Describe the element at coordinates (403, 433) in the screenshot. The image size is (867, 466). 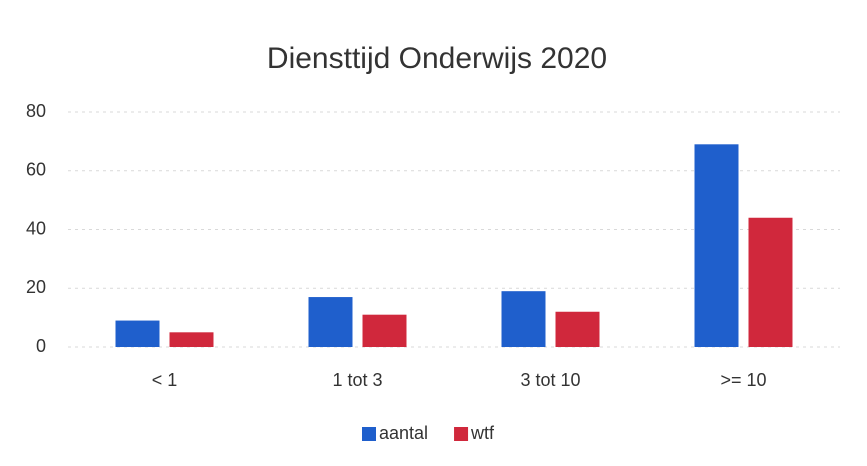
I see `legend-label: aantal` at that location.